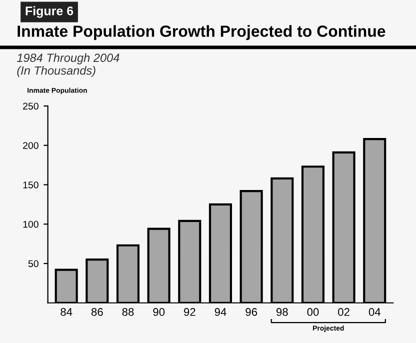 The height and width of the screenshot is (343, 416). What do you see at coordinates (344, 312) in the screenshot?
I see `x-tick-label: 02` at bounding box center [344, 312].